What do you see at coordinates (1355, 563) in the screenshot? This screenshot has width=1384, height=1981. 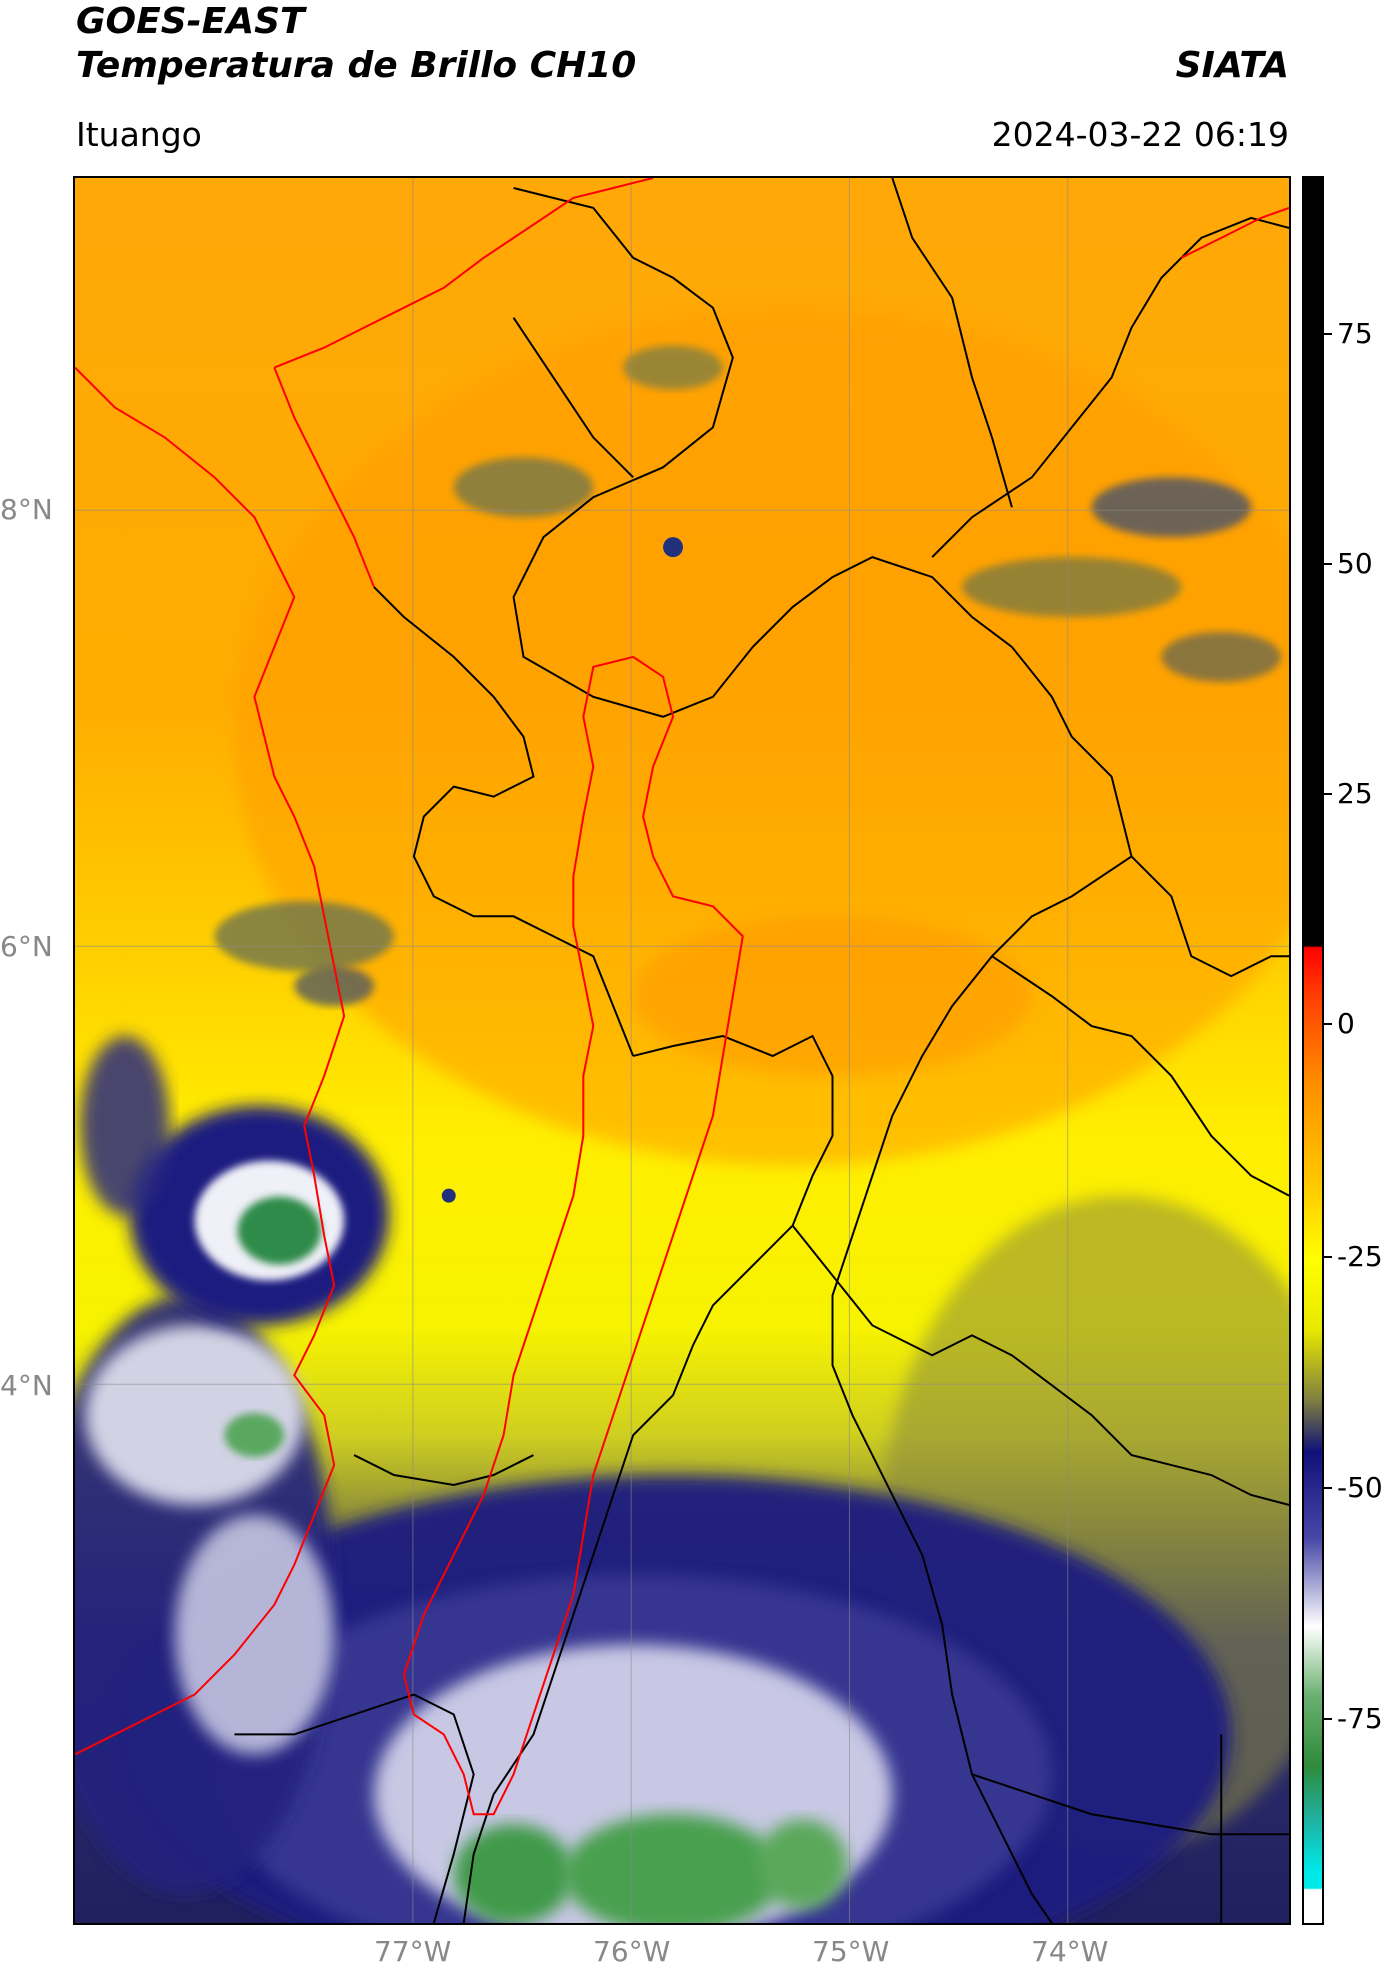 I see `colorbar-label-50: 50` at bounding box center [1355, 563].